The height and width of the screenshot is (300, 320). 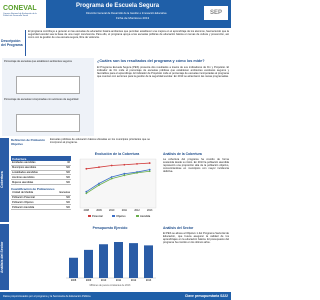 I want to click on chart-note: Millones de pesos constantes de 2013, so click(x=110, y=285).